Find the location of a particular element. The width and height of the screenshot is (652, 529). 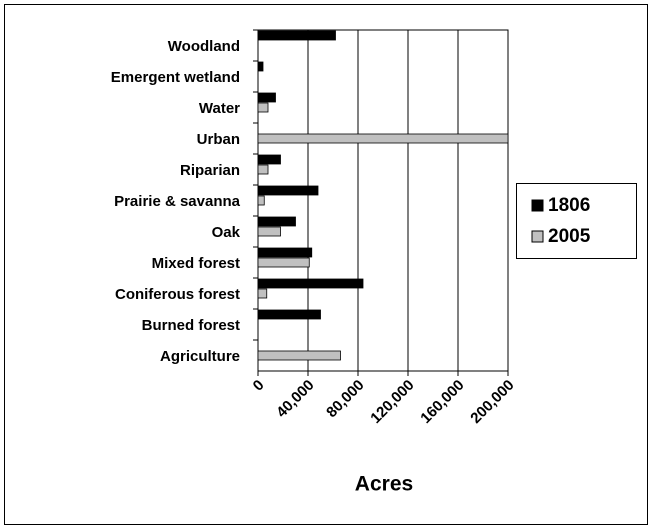

y-tick-label: Woodland is located at coordinates (204, 46).